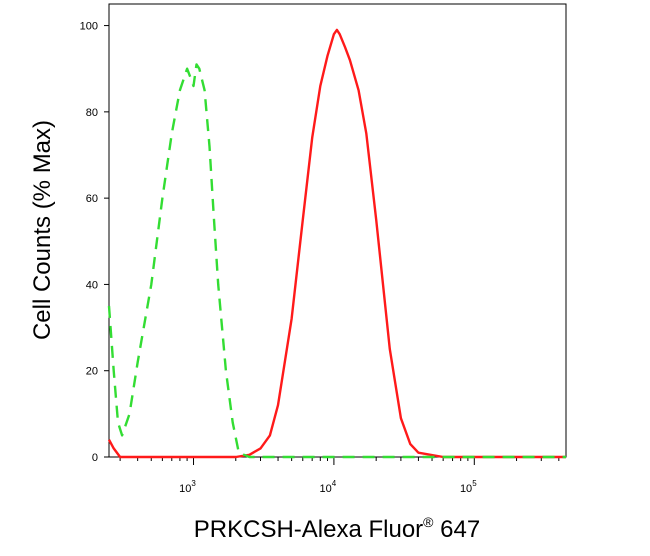  What do you see at coordinates (95, 458) in the screenshot?
I see `y-tick-label: 0` at bounding box center [95, 458].